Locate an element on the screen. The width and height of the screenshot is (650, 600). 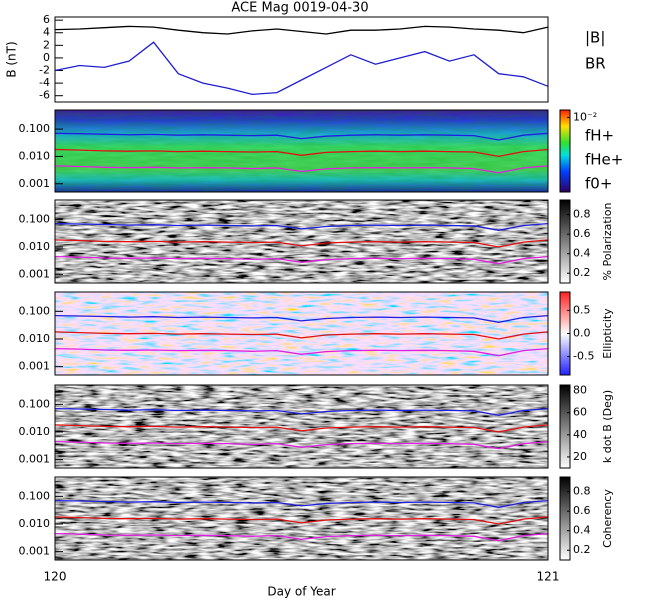
colorbar-tick-label: 20 is located at coordinates (580, 456).